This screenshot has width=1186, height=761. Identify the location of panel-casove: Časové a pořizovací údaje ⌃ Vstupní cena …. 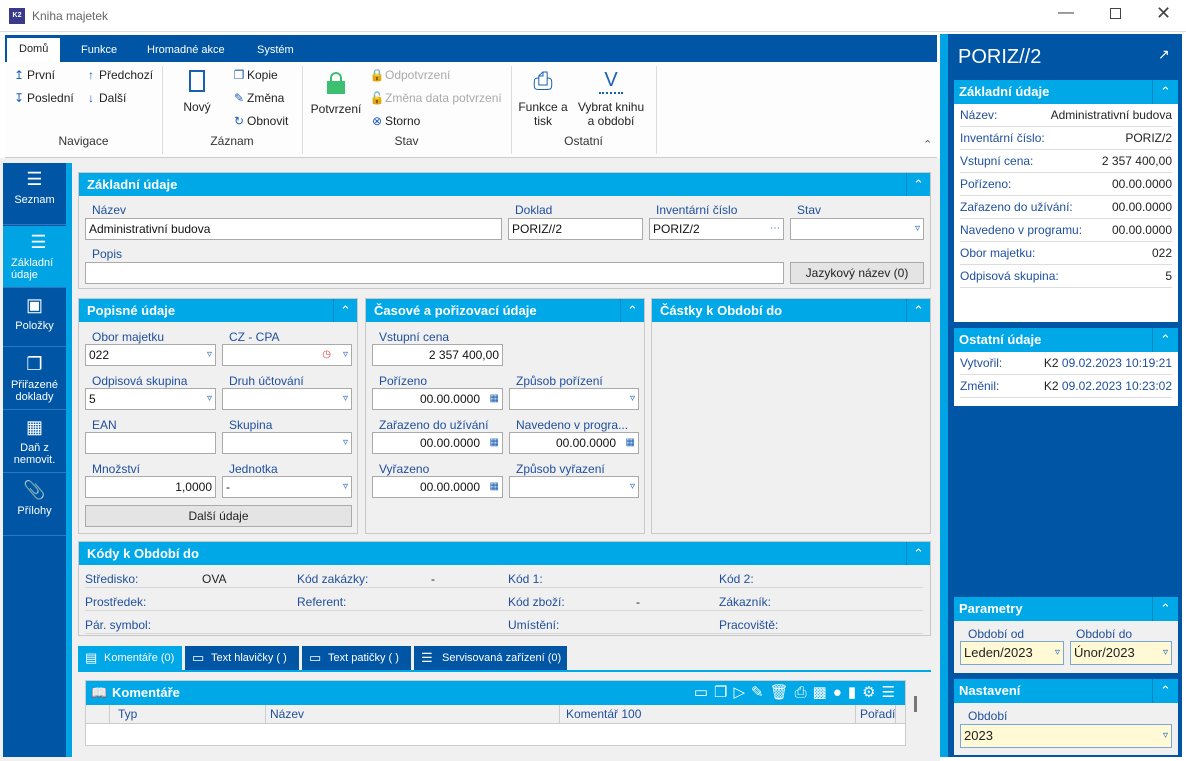
(505, 416).